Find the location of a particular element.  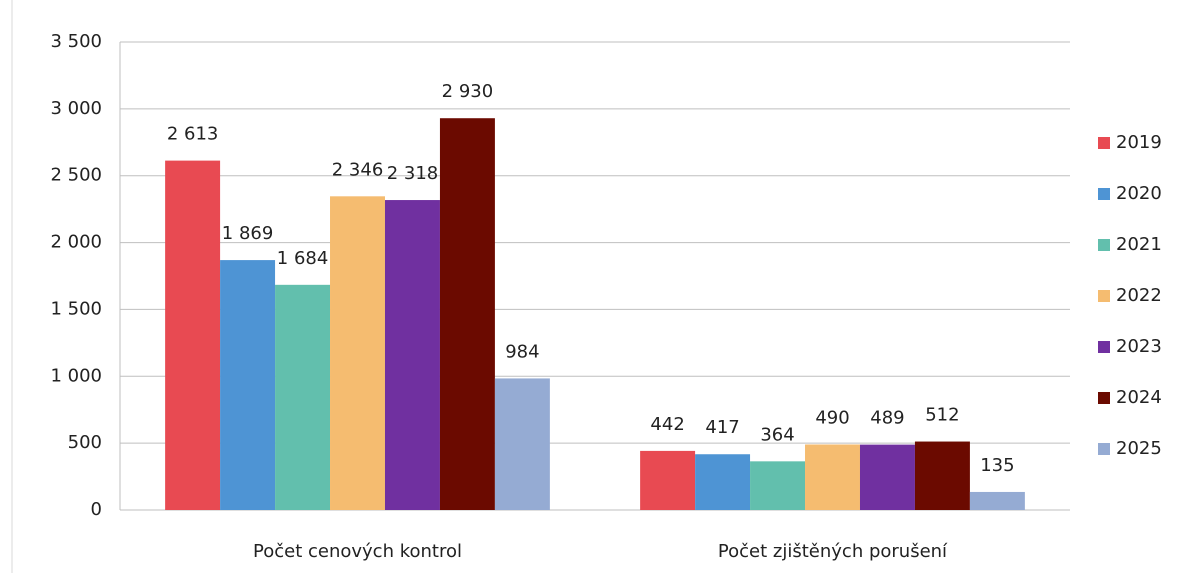

legend-label: 2025 is located at coordinates (1139, 448).